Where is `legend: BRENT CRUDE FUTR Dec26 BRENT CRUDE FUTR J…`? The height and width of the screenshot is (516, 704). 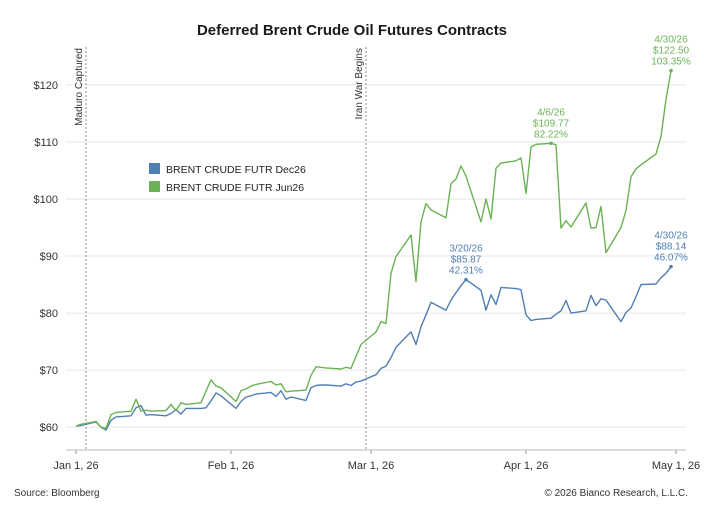
legend: BRENT CRUDE FUTR Dec26 BRENT CRUDE FUTR J… is located at coordinates (227, 178).